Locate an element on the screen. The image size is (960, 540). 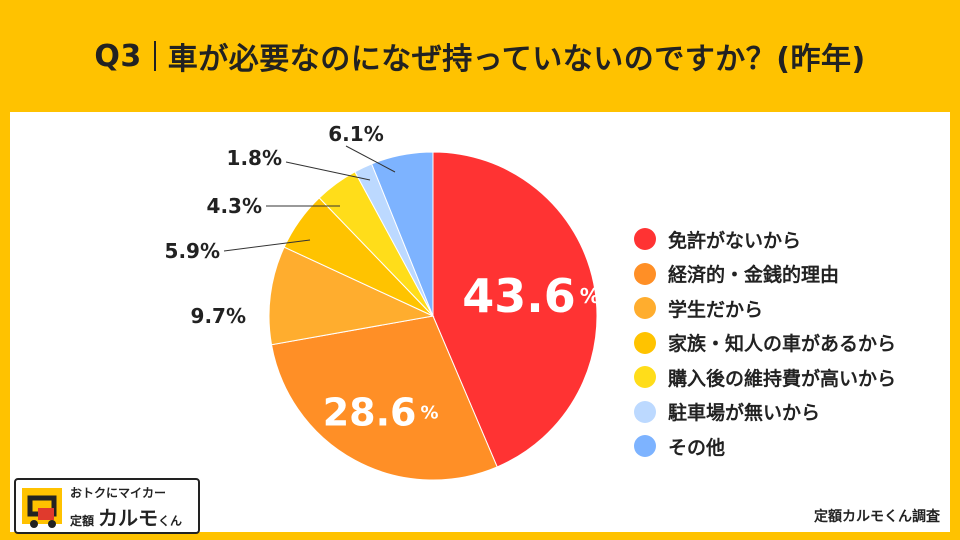
legend-label: 家族・知人の車があるから is located at coordinates (782, 344).